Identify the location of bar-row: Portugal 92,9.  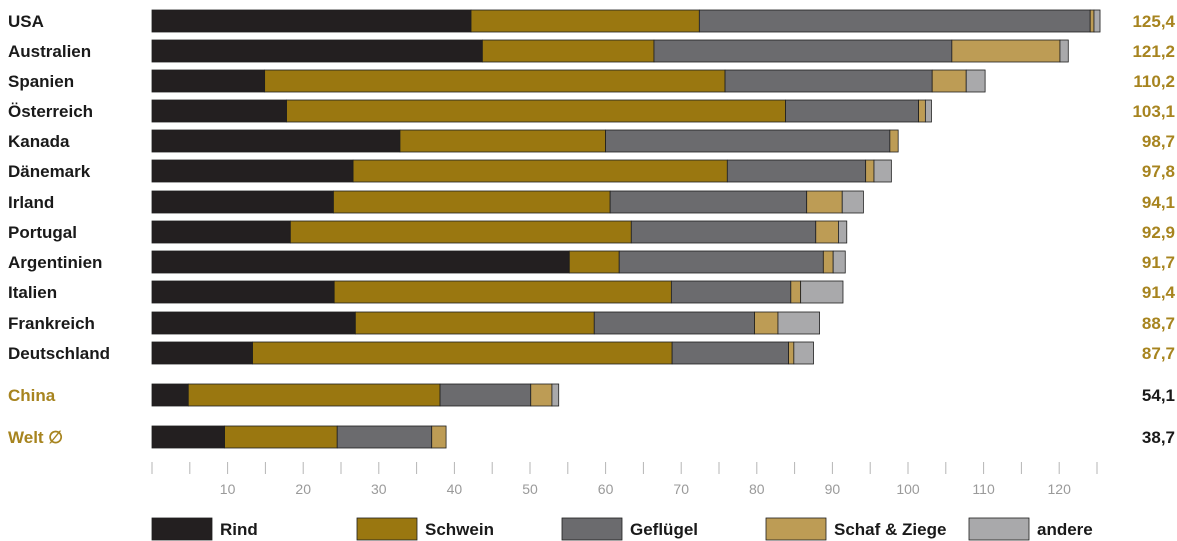
(591, 232).